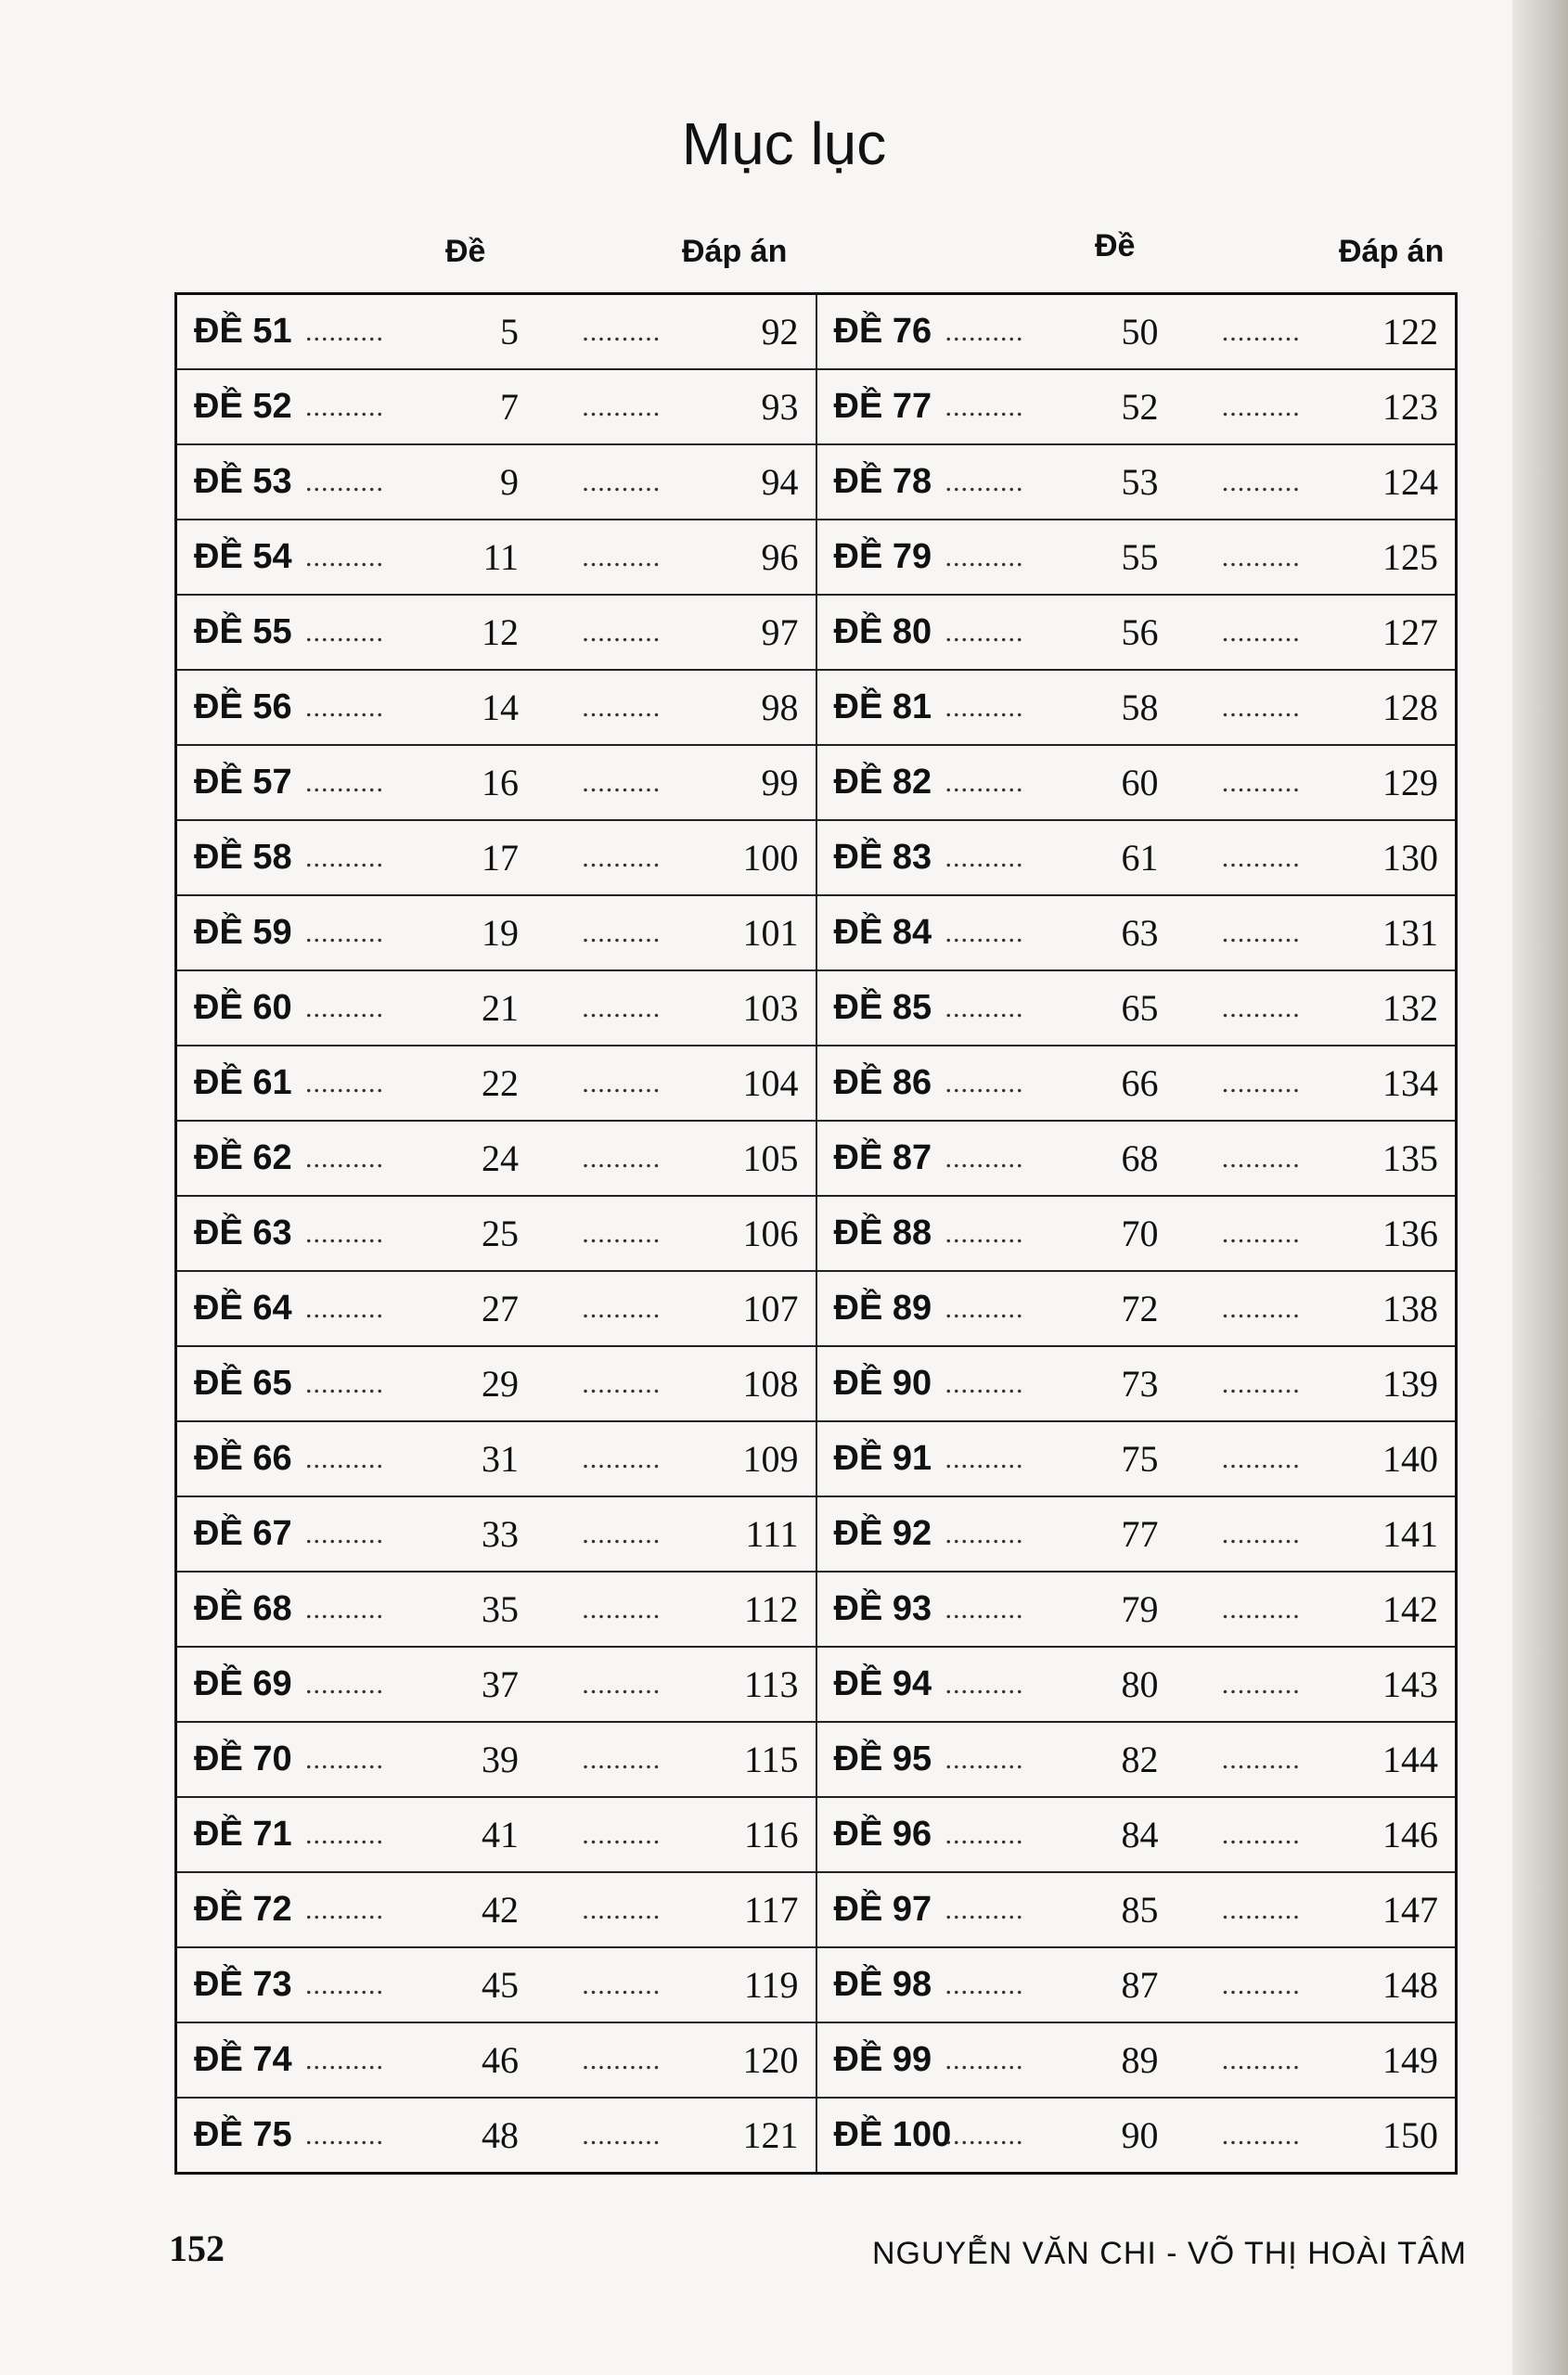 This screenshot has height=2375, width=1568. I want to click on exam-page: 27, so click(501, 1308).